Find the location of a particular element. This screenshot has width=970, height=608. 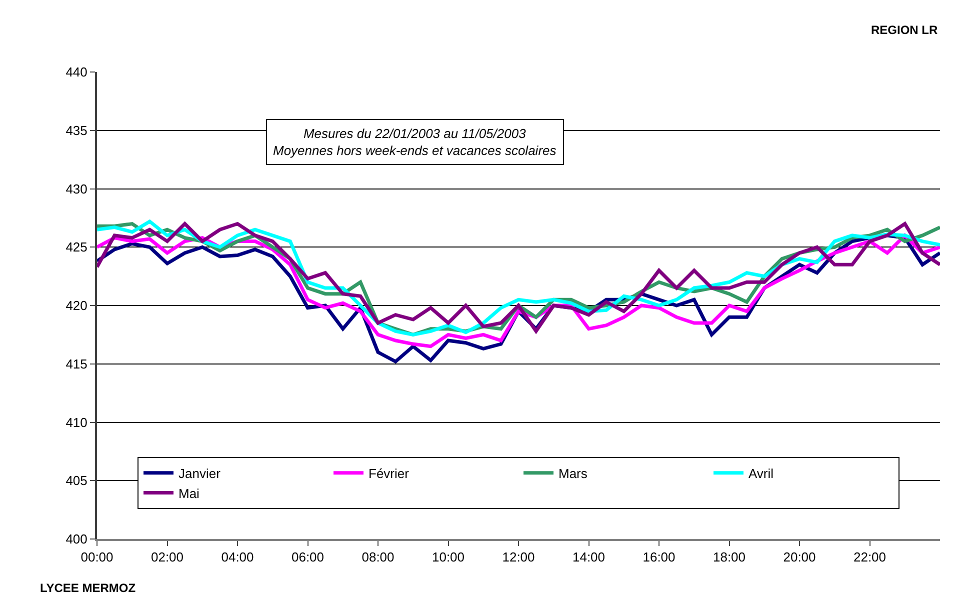

x-tick-label: 20:00 is located at coordinates (799, 557).